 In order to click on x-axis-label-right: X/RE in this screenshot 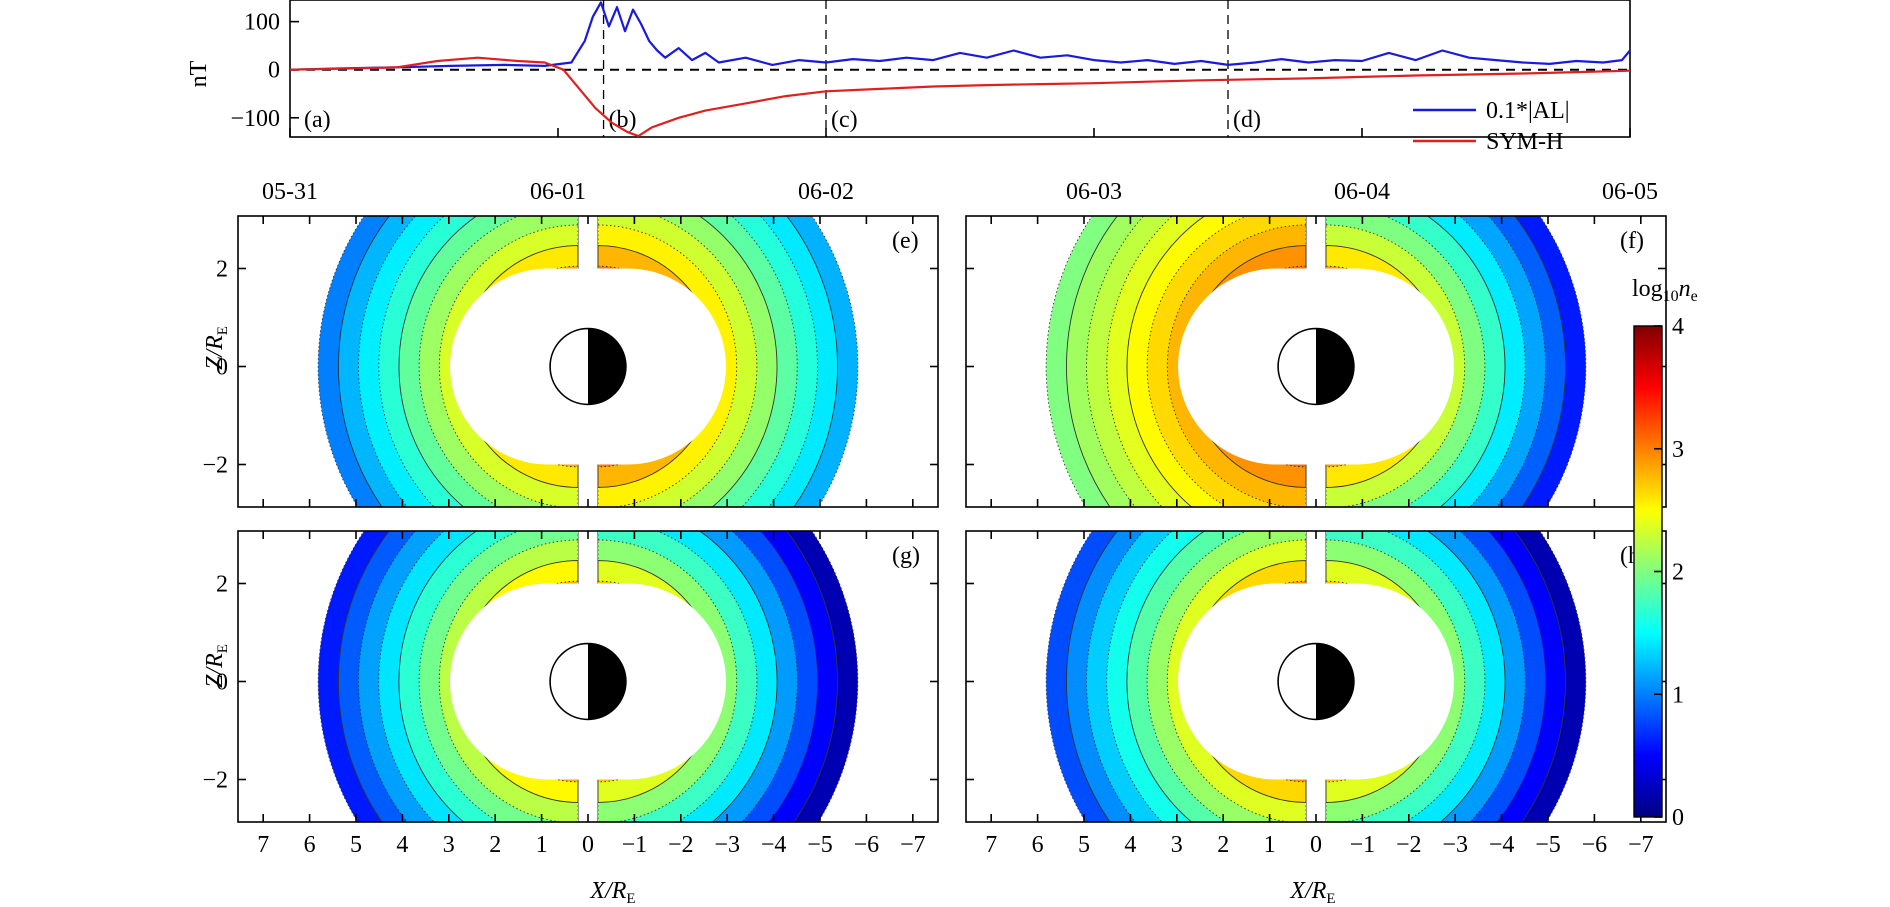, I will do `click(1312, 892)`.